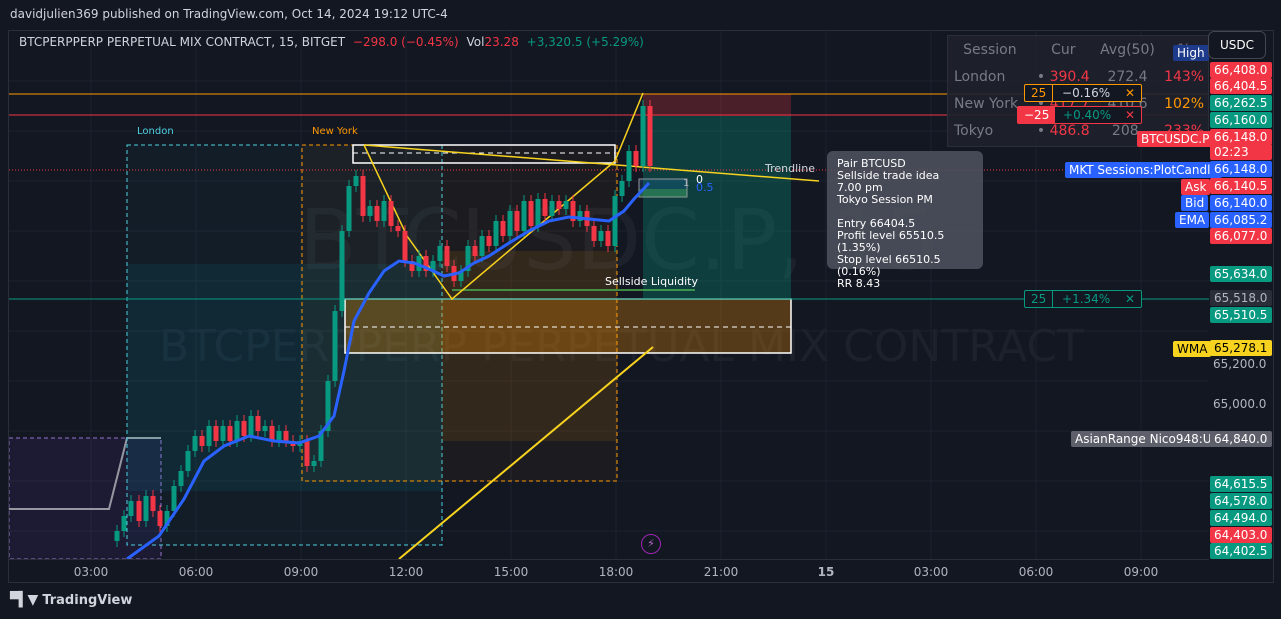 This screenshot has width=1281, height=619. What do you see at coordinates (1127, 49) in the screenshot?
I see `col-avg: Avg(50)` at bounding box center [1127, 49].